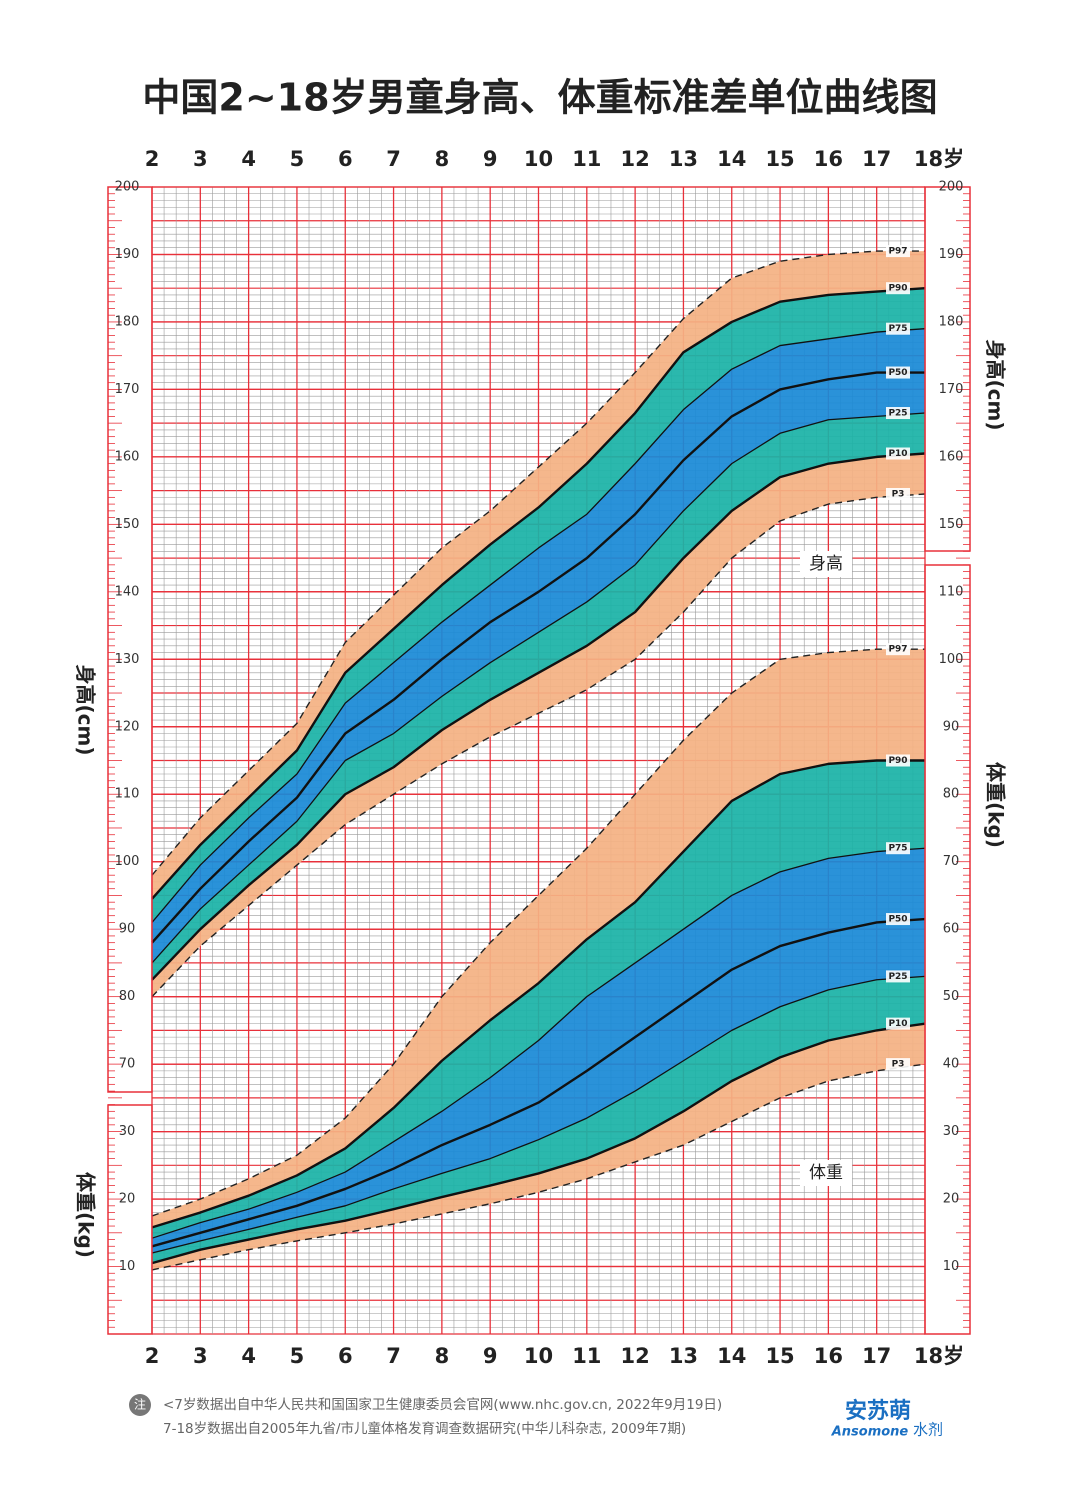 This screenshot has width=1080, height=1507. I want to click on x-tick-label: 14, so click(731, 1356).